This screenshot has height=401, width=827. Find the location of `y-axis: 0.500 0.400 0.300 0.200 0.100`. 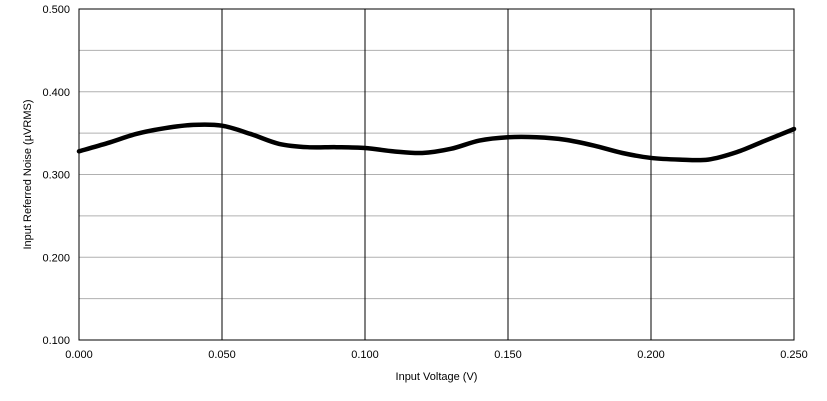

y-axis: 0.500 0.400 0.300 0.200 0.100 is located at coordinates (56, 175).